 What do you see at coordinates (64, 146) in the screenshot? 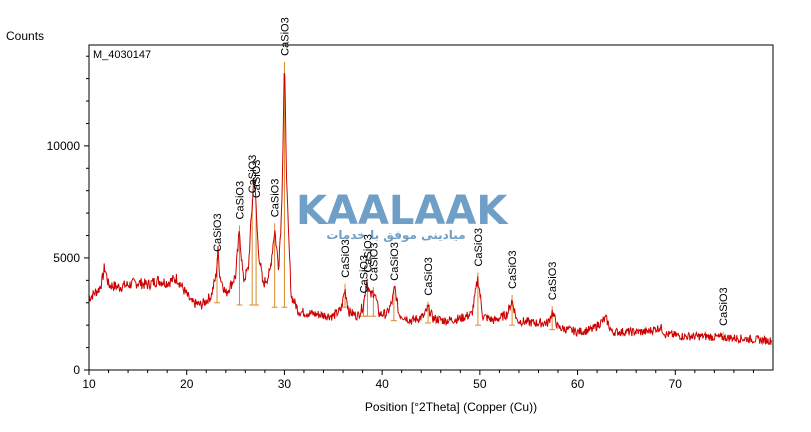
I see `y-tick-label: 10000` at bounding box center [64, 146].